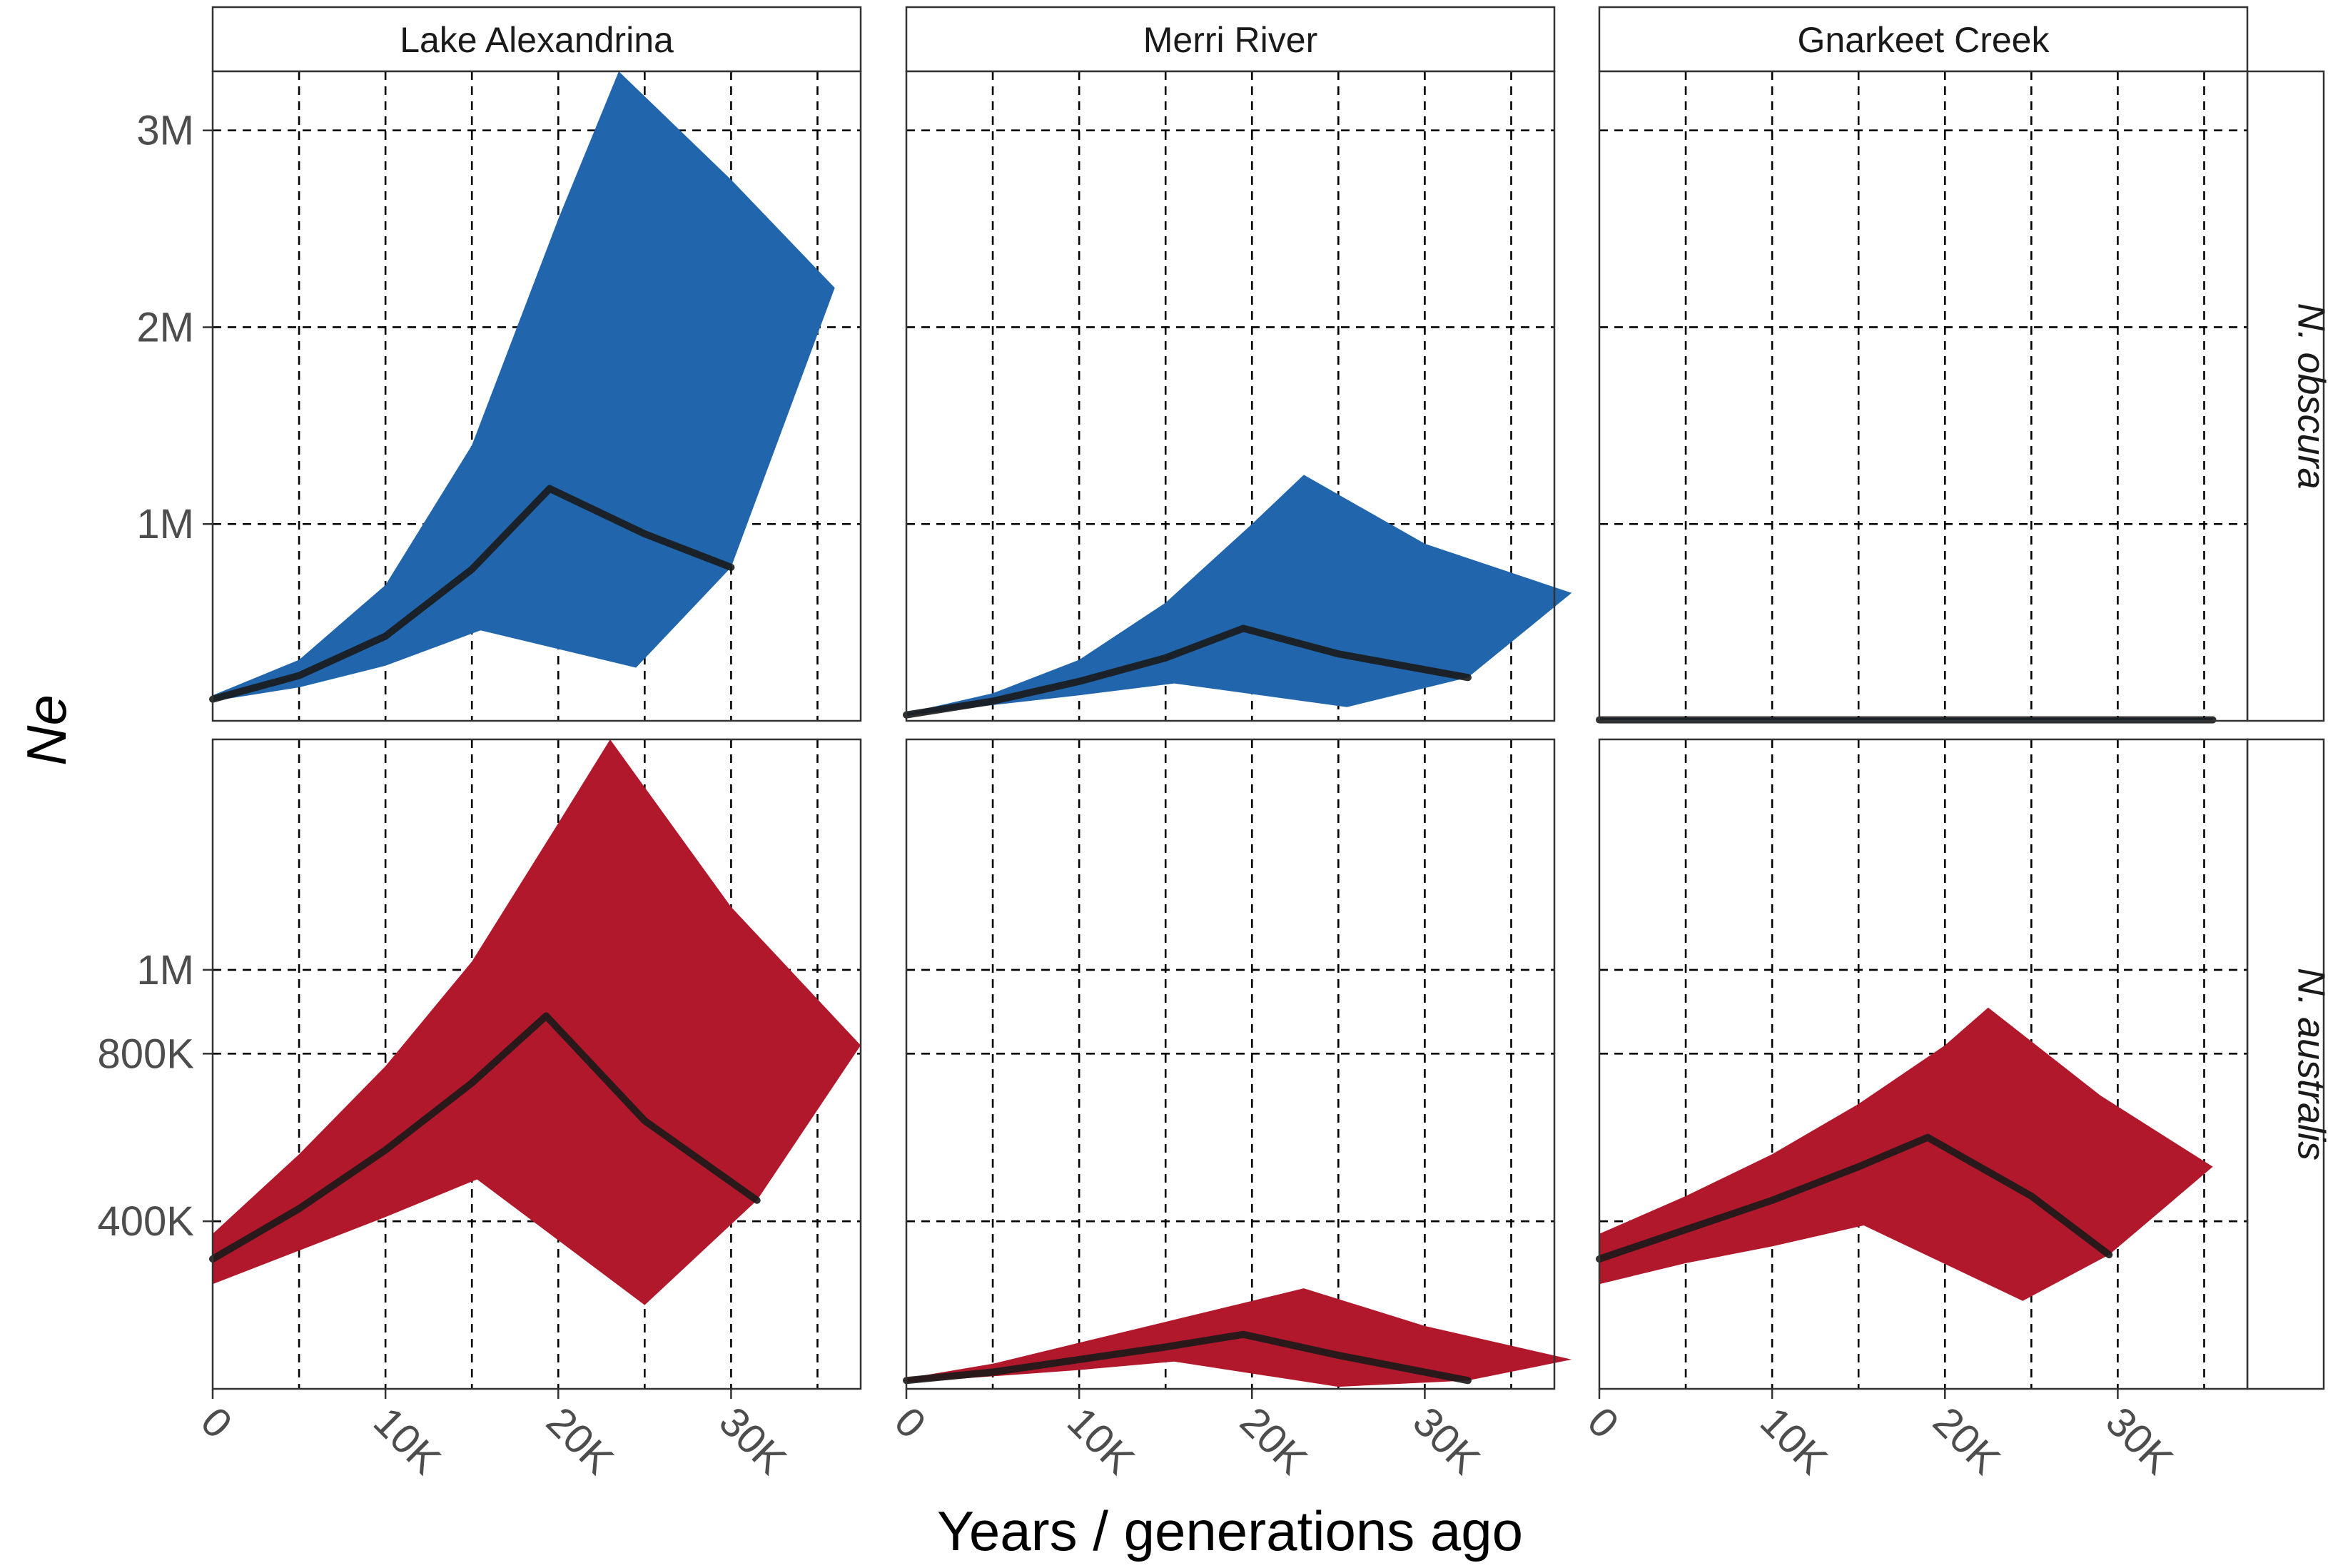 The height and width of the screenshot is (1568, 2328). I want to click on y-tick-label: 2M, so click(165, 327).